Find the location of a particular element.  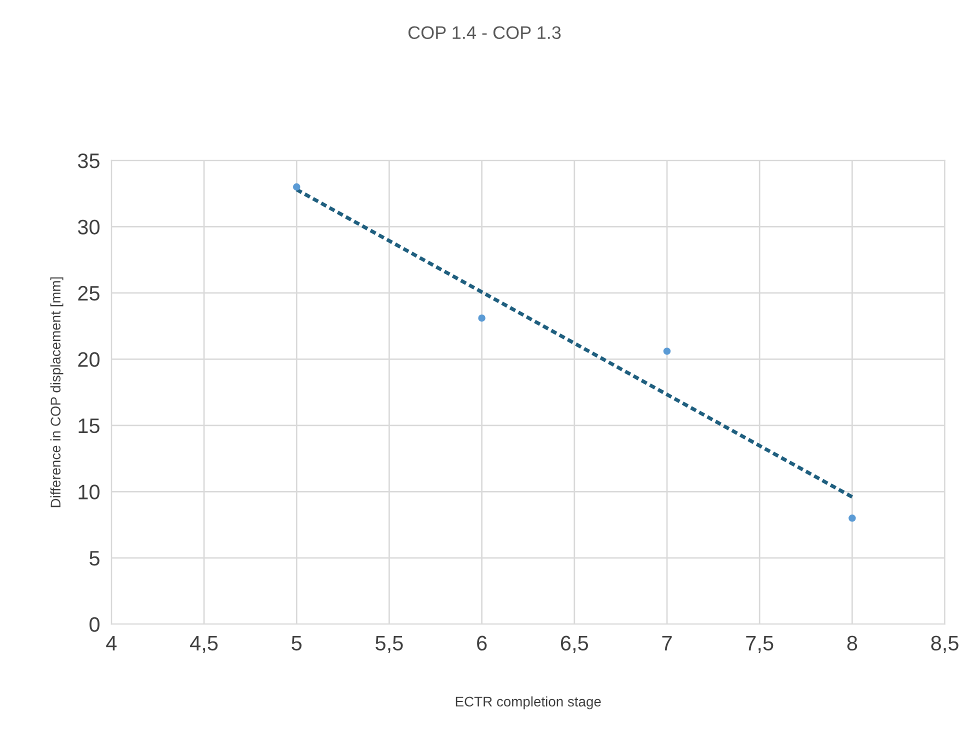

x-tick-label: 7,5 is located at coordinates (760, 645).